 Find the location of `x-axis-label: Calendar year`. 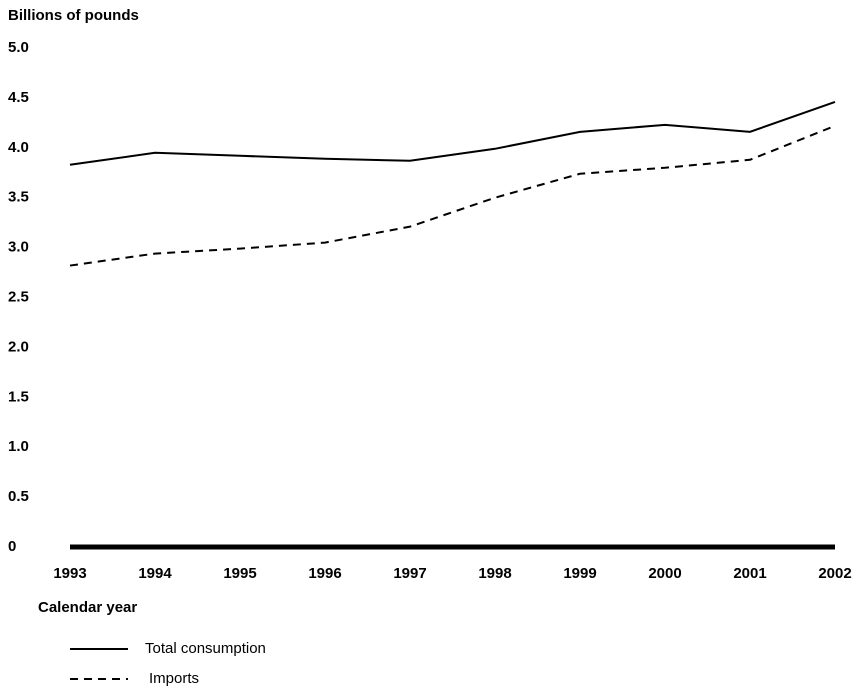

x-axis-label: Calendar year is located at coordinates (87, 607).